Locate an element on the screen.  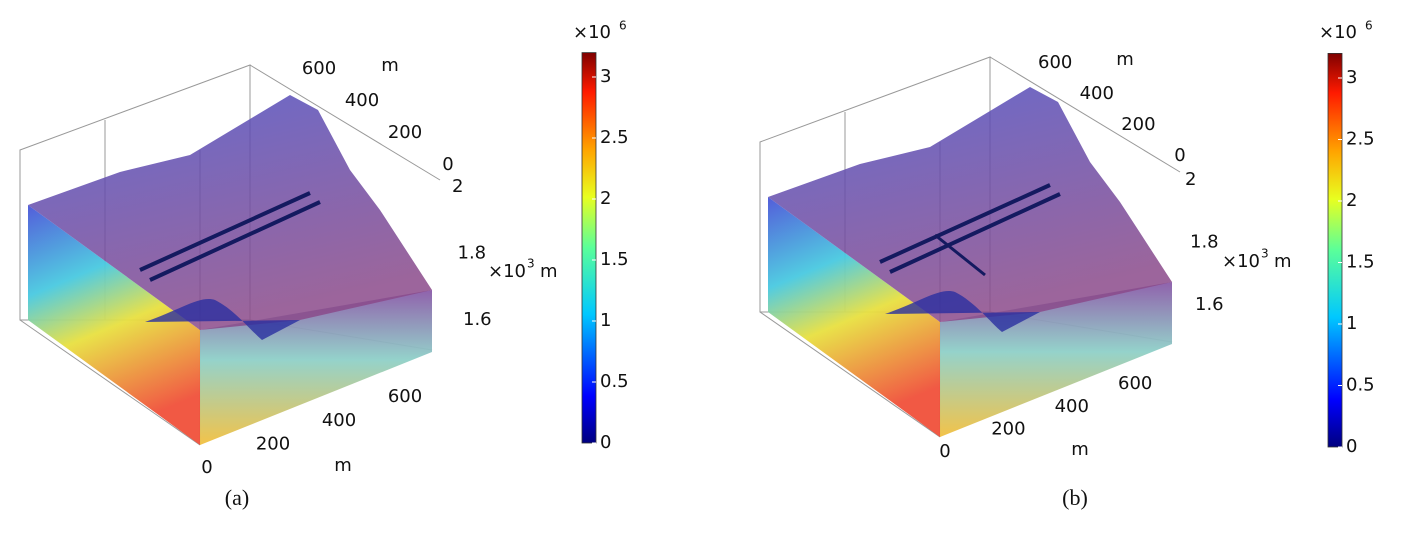
shaft is located at coordinates (960, 255).